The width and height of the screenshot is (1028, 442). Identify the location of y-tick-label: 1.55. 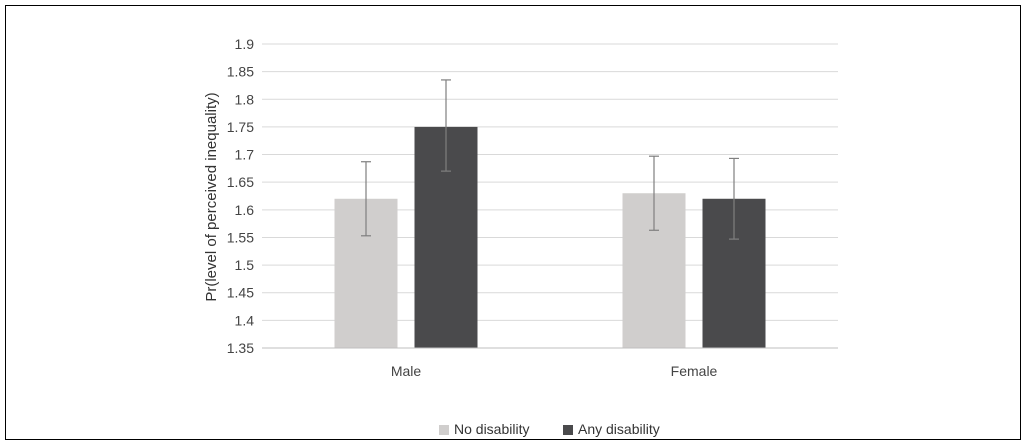
(240, 237).